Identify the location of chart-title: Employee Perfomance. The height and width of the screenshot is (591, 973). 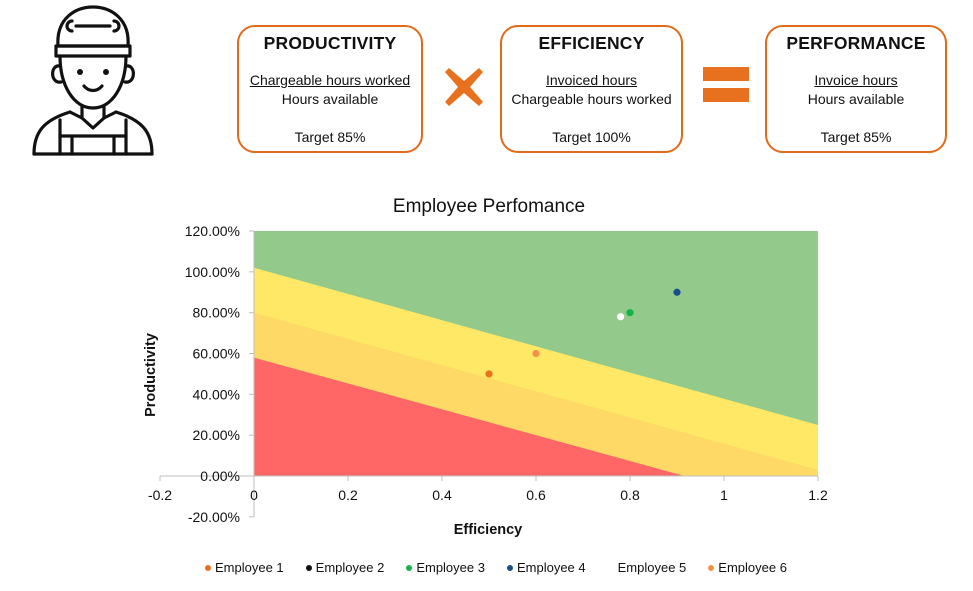
(489, 206).